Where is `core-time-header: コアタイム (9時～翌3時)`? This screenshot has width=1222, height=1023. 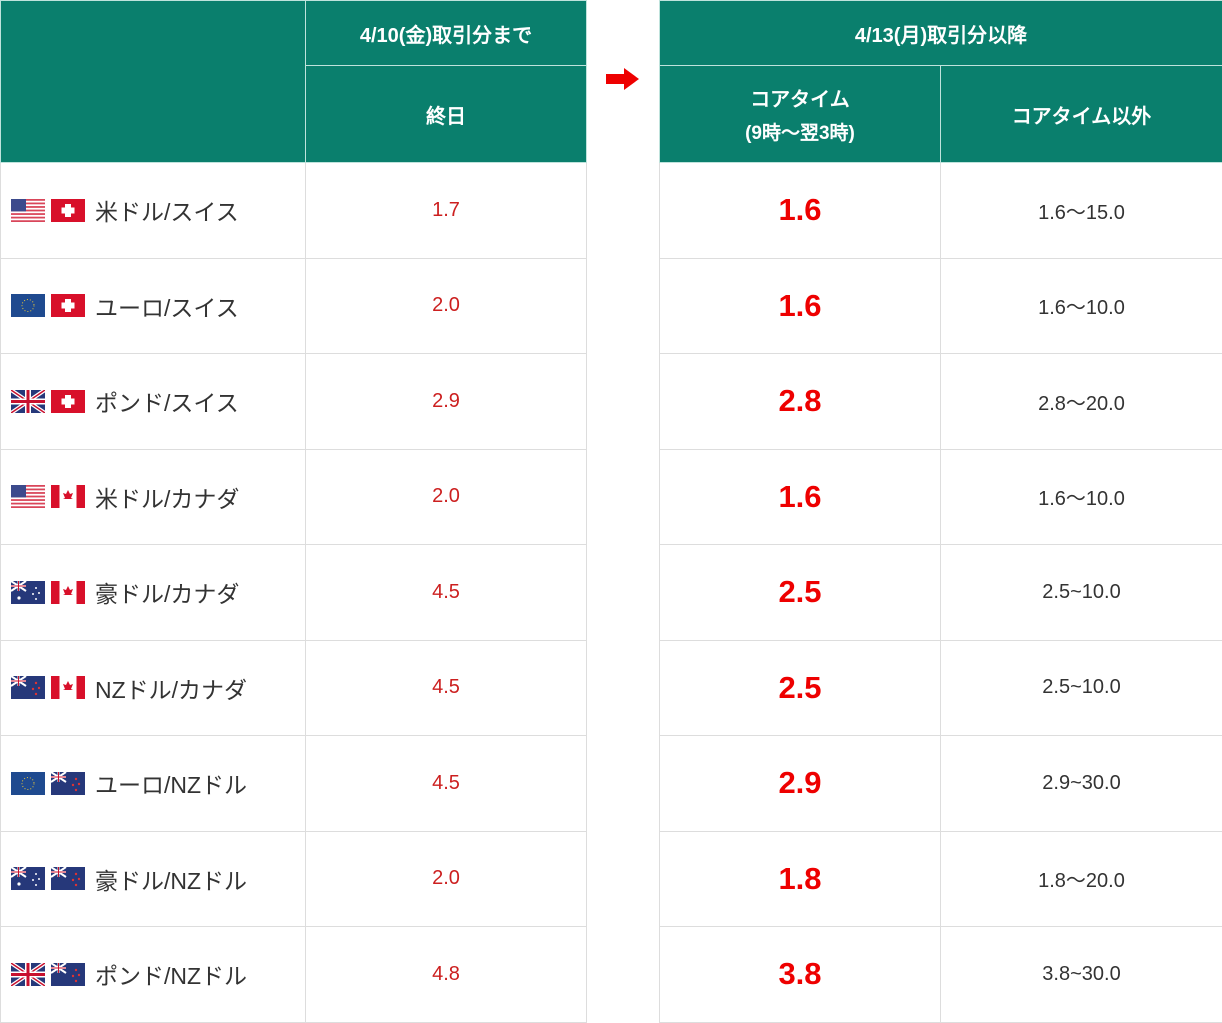
core-time-header: コアタイム (9時～翌3時) is located at coordinates (800, 114).